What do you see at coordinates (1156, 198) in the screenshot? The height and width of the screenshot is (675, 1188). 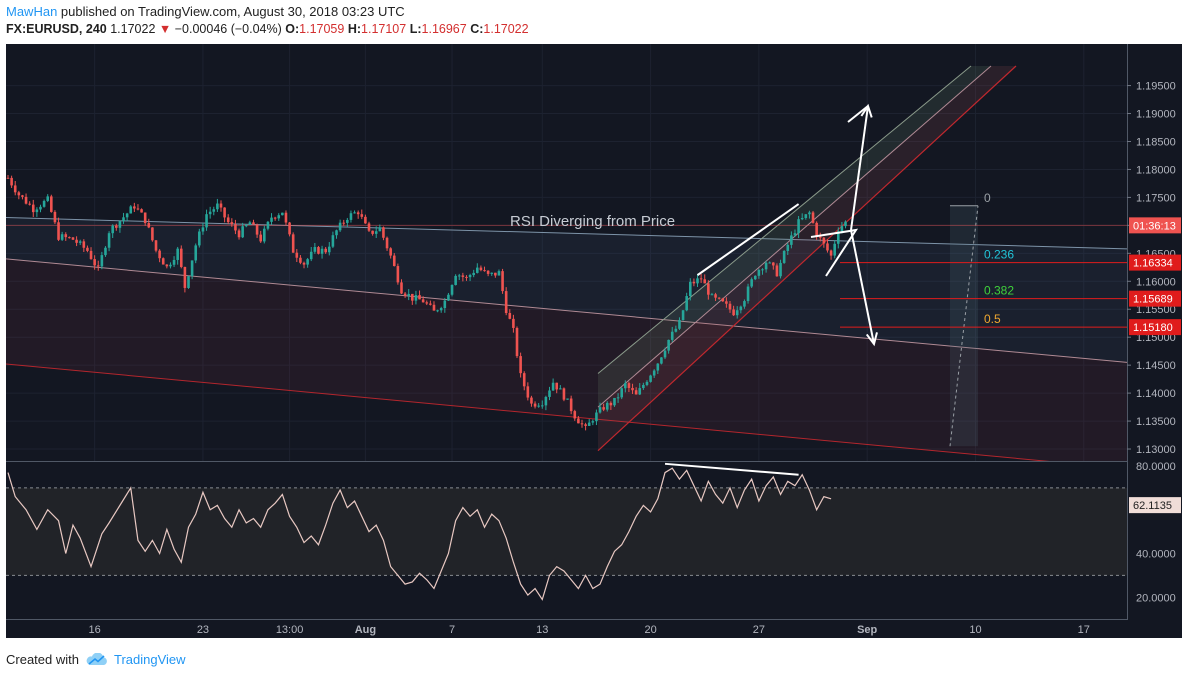 I see `price-tick-label: 1.17500` at bounding box center [1156, 198].